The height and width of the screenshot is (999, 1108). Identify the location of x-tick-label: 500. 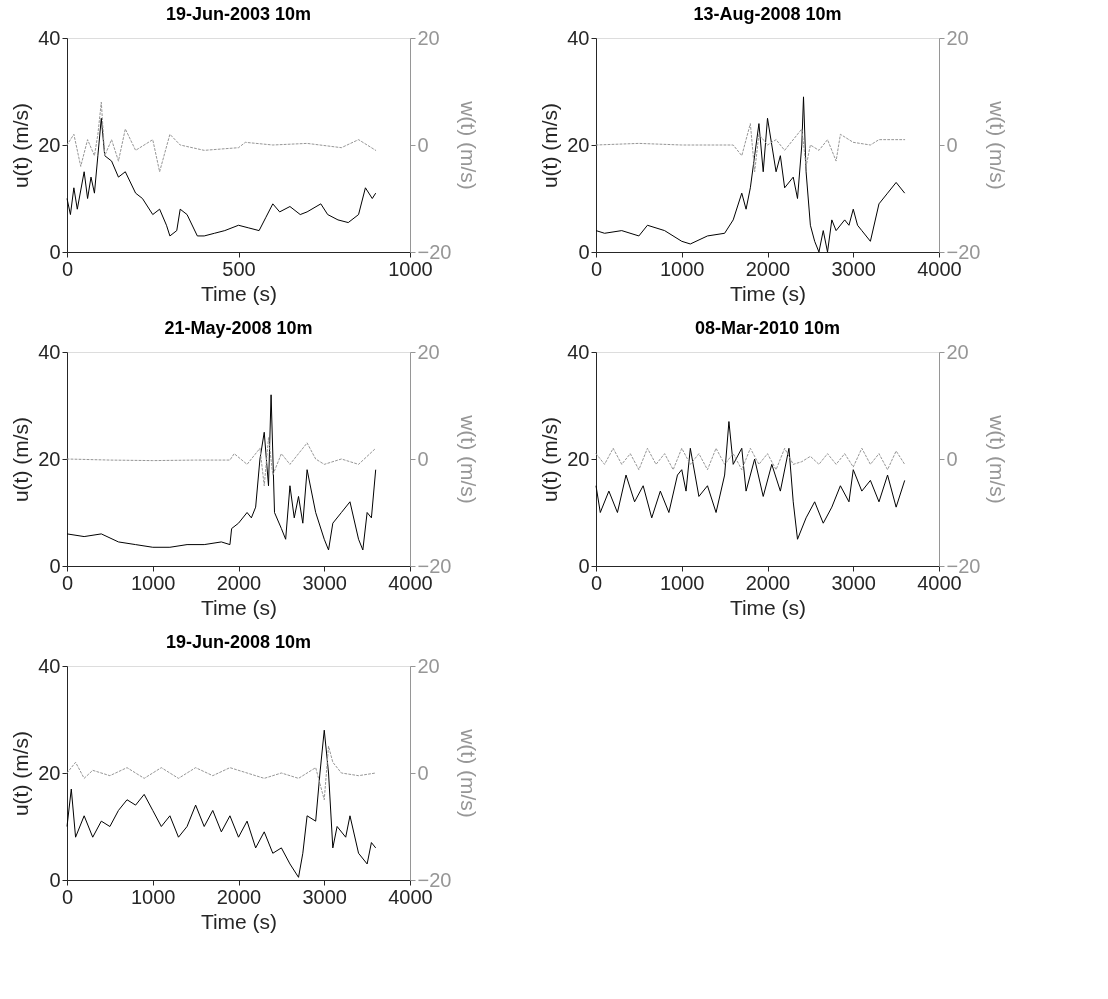
(239, 268).